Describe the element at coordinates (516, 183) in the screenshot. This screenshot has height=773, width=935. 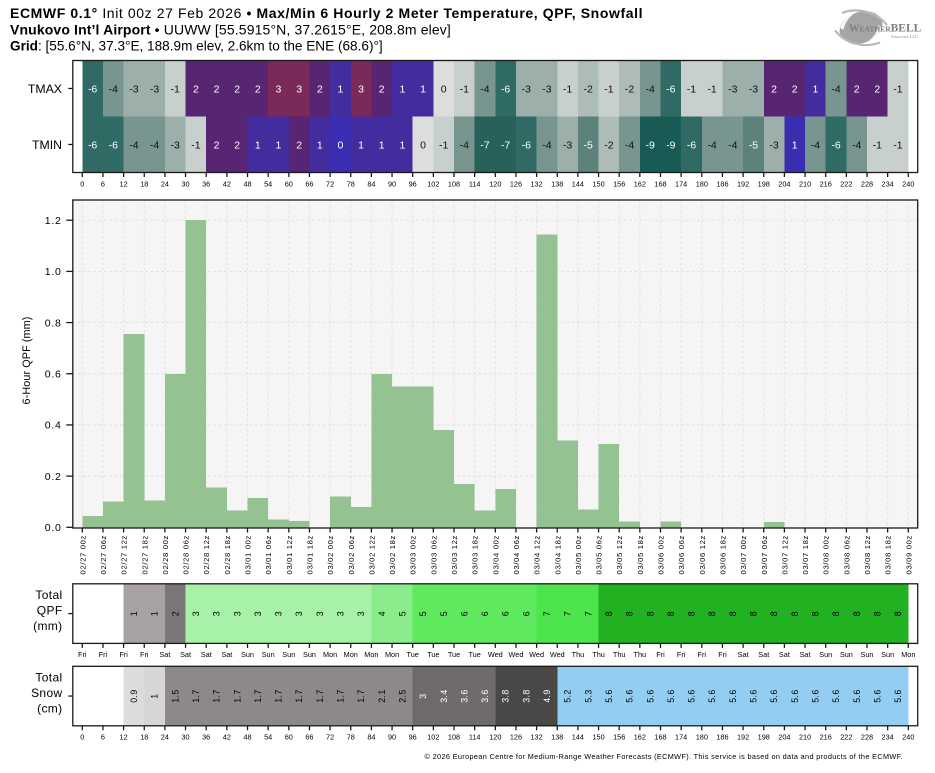
I see `svg-text: 126` at that location.